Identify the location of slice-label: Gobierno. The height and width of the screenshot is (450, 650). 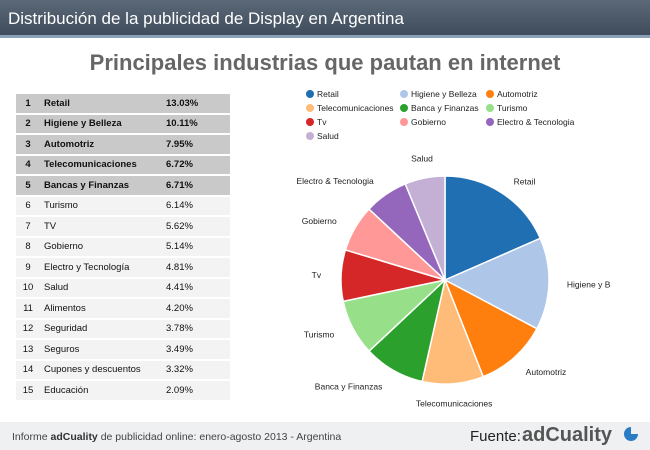
(319, 221).